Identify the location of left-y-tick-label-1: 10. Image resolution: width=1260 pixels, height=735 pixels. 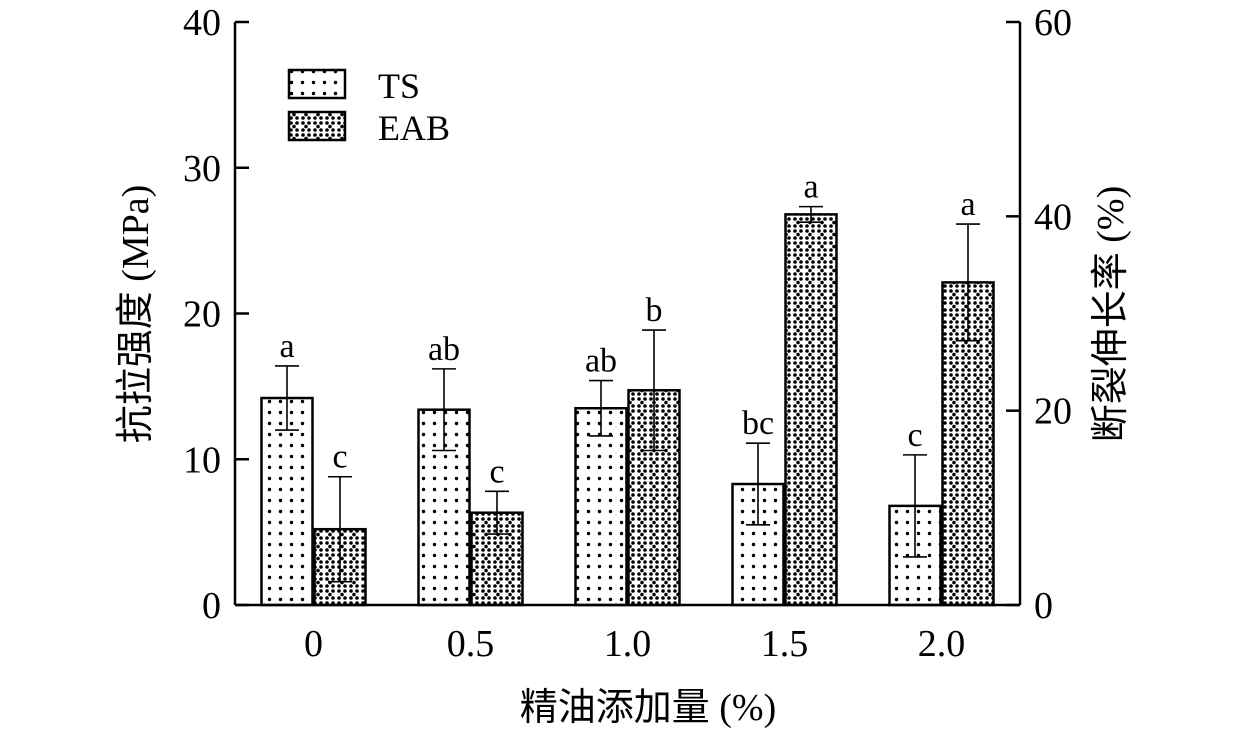
(202, 460).